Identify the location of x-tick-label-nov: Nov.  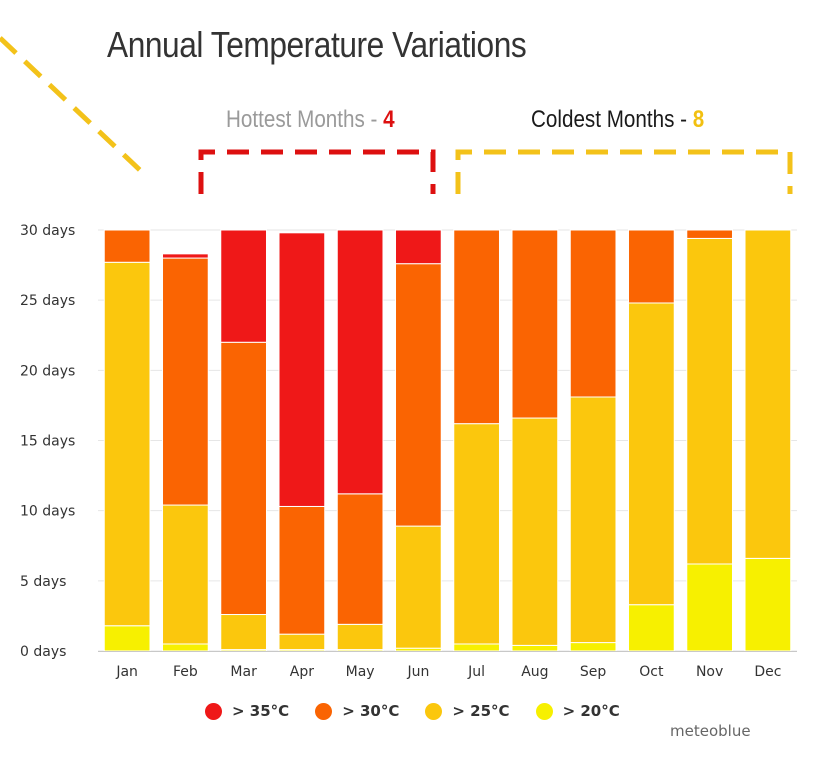
(709, 672).